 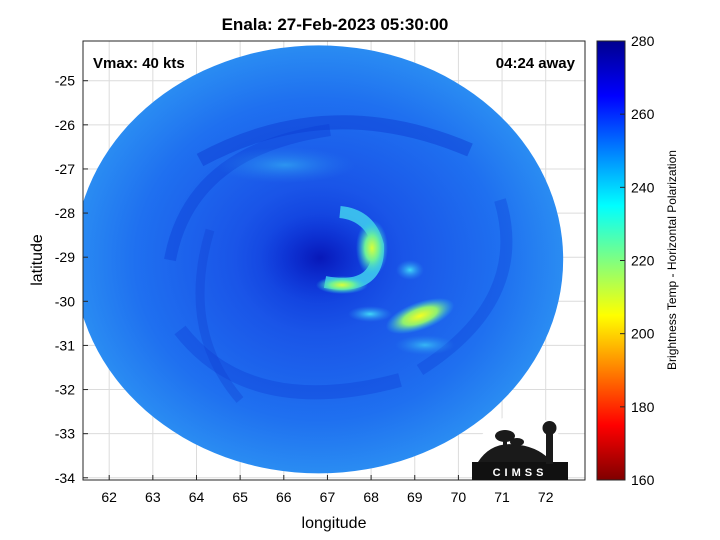 What do you see at coordinates (65, 257) in the screenshot?
I see `y-tick-label: -29` at bounding box center [65, 257].